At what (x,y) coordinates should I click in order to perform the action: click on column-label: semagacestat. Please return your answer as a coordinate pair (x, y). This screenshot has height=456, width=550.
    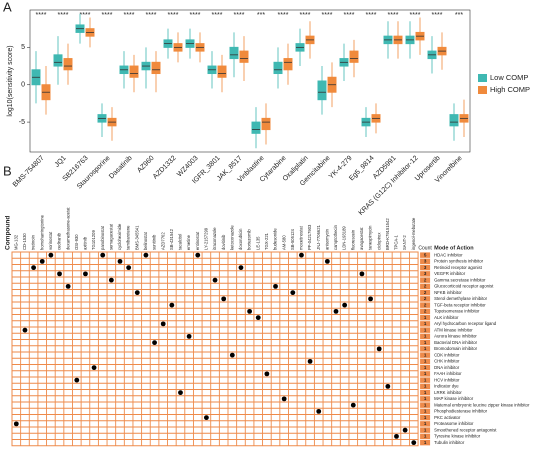
    Looking at the image, I should click on (110, 236).